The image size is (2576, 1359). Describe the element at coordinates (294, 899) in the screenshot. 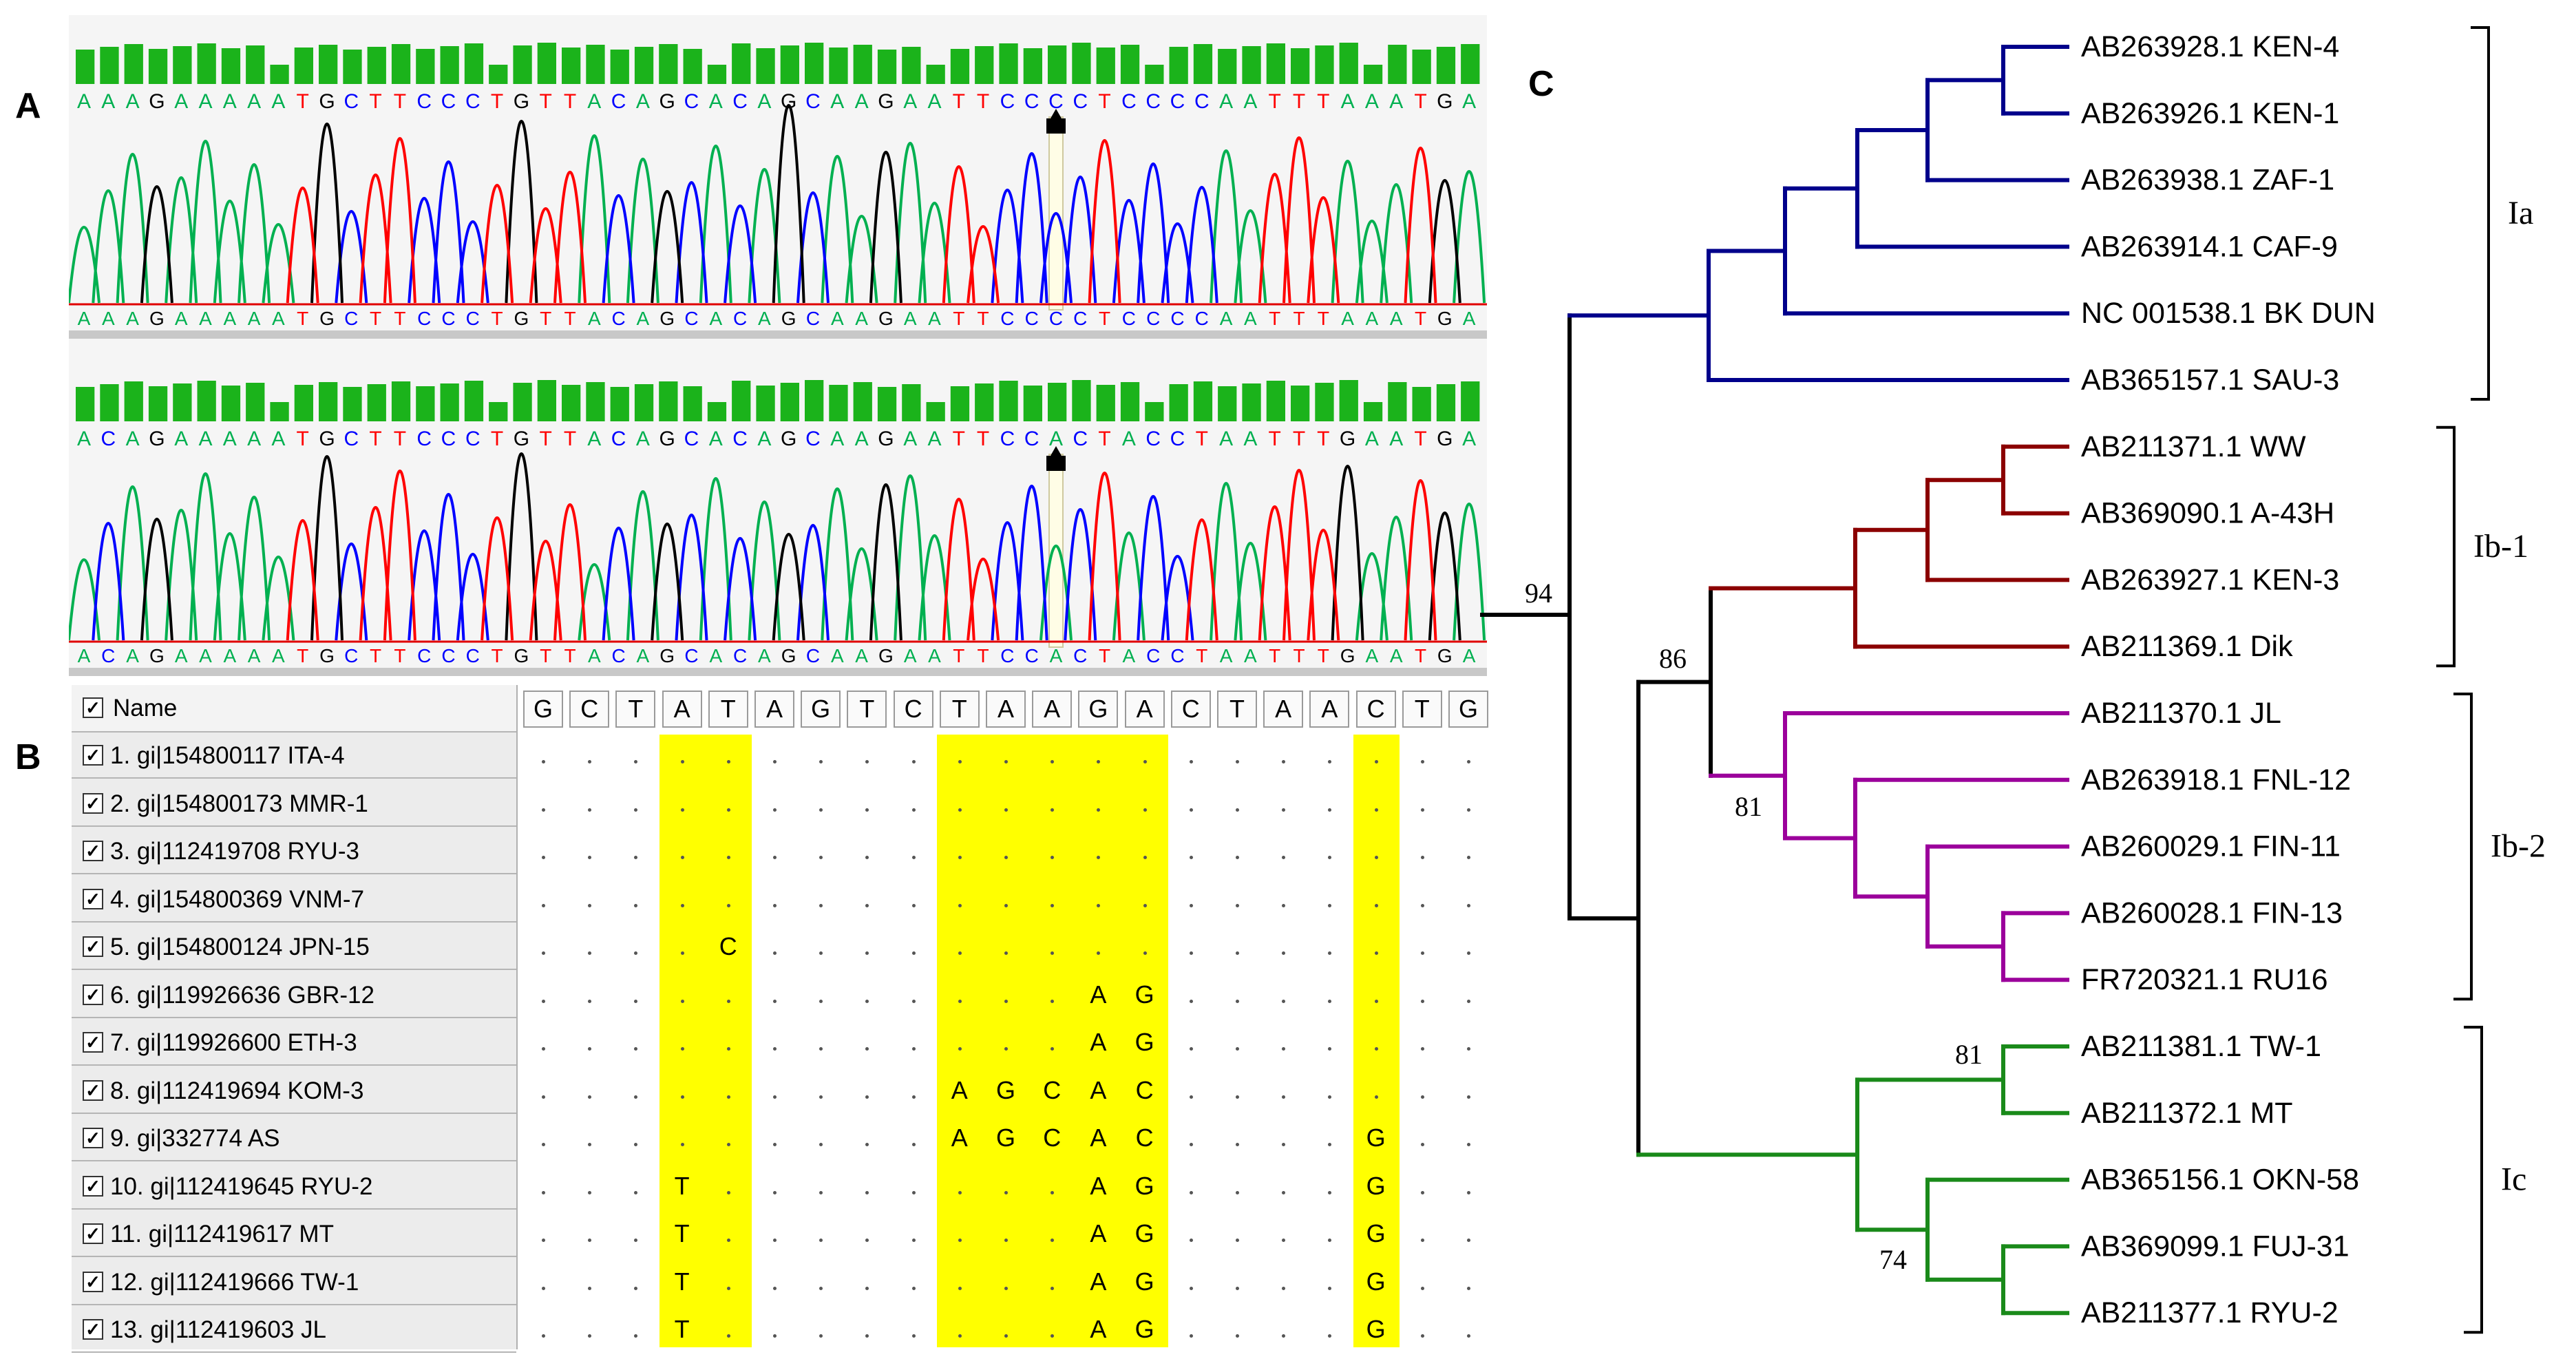

I see `sequence-row: ✓ 4. gi|154800369 VNM-7` at that location.